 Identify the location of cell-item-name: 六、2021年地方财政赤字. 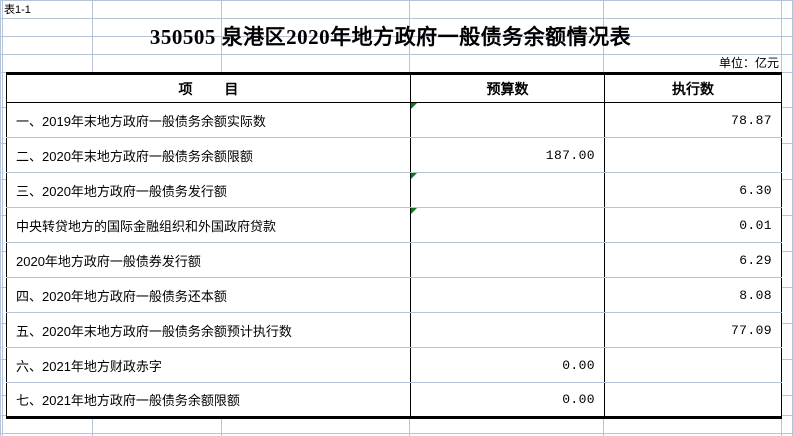
(208, 365).